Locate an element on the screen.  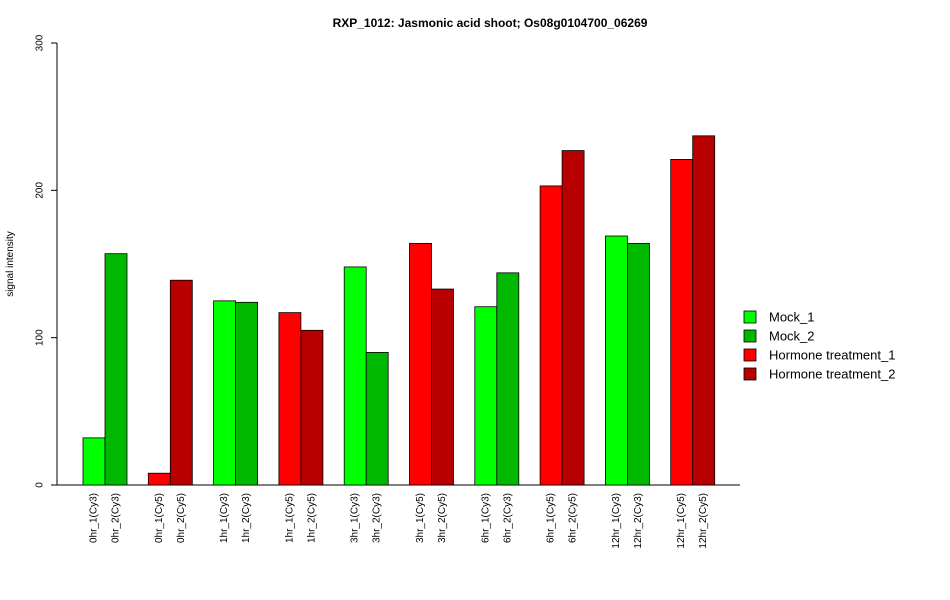
bar-1hr-1-cy3 is located at coordinates (225, 393).